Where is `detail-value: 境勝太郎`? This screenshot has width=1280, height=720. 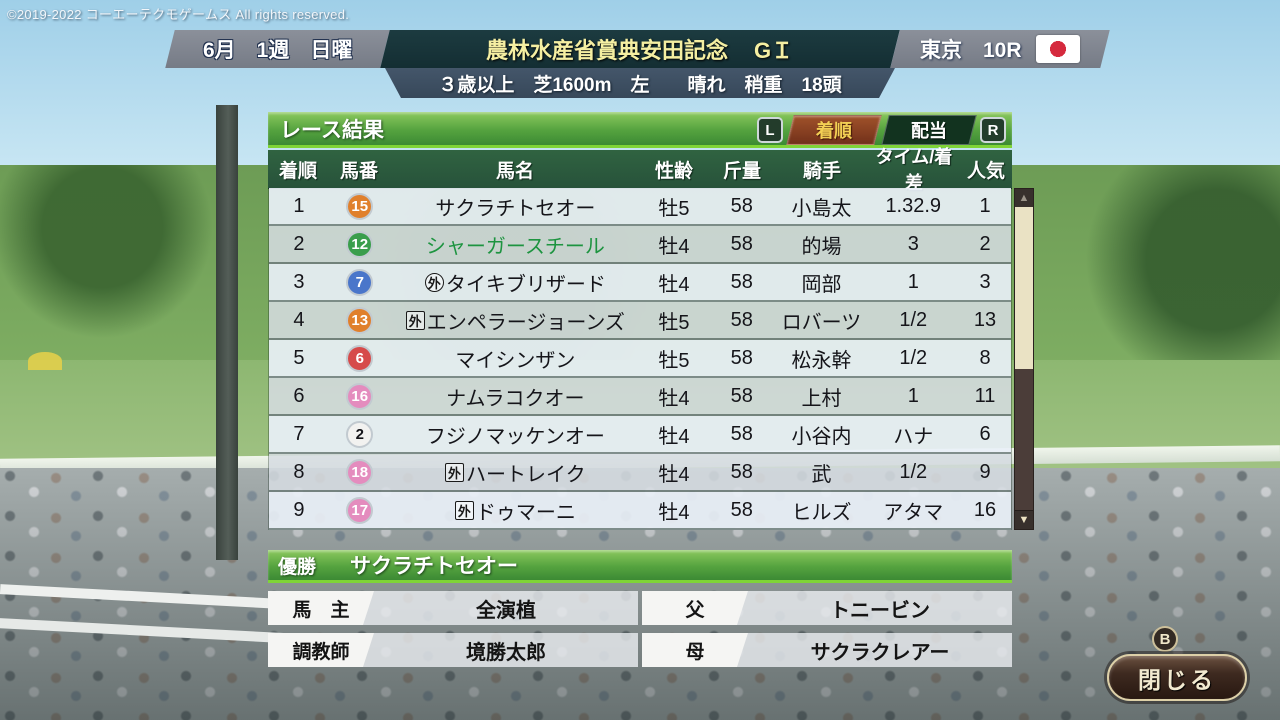
detail-value: 境勝太郎 is located at coordinates (506, 652).